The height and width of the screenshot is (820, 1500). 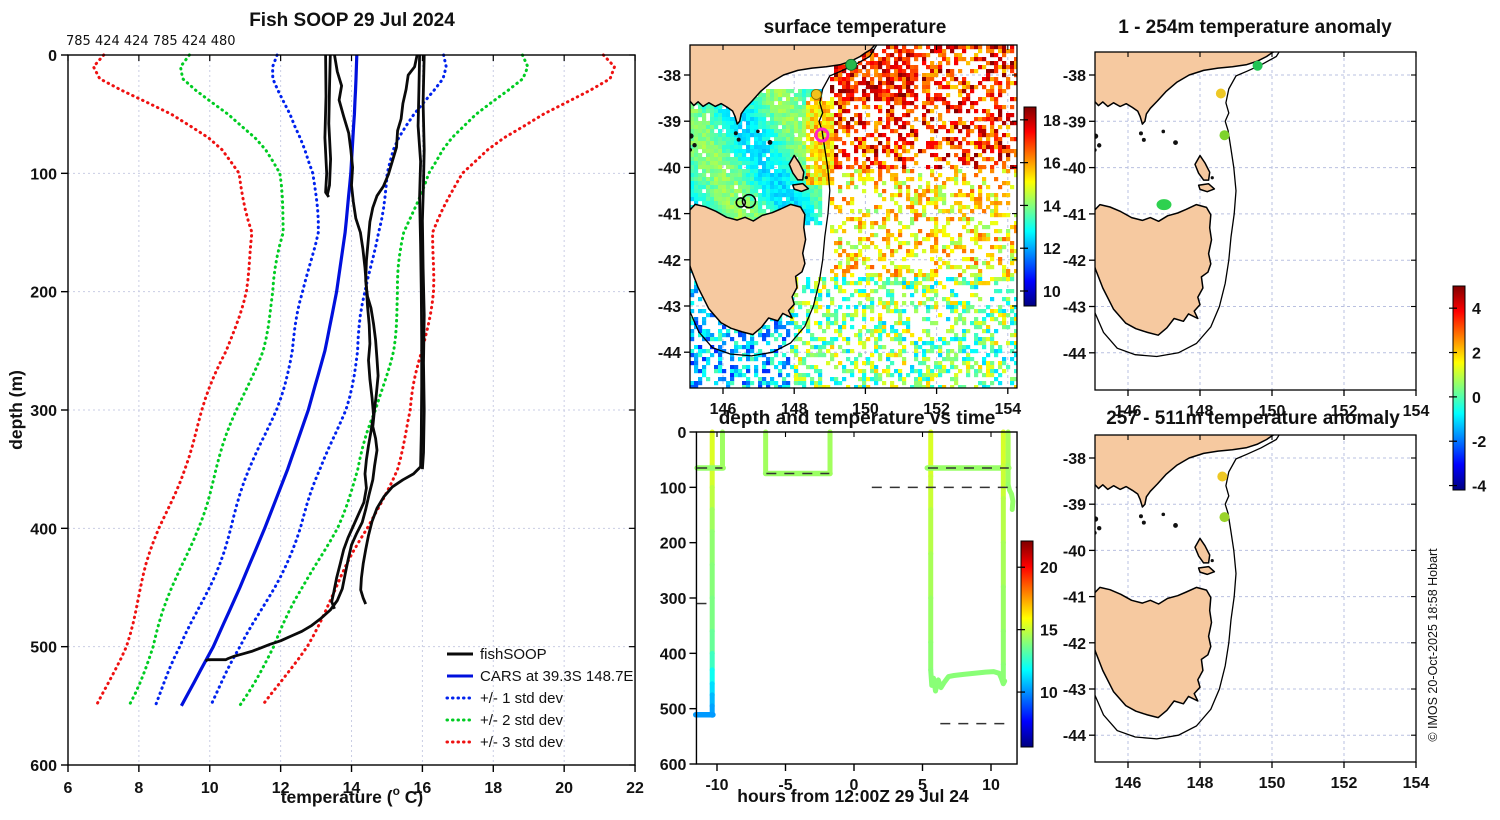 I want to click on eddy-contour, so click(x=749, y=201).